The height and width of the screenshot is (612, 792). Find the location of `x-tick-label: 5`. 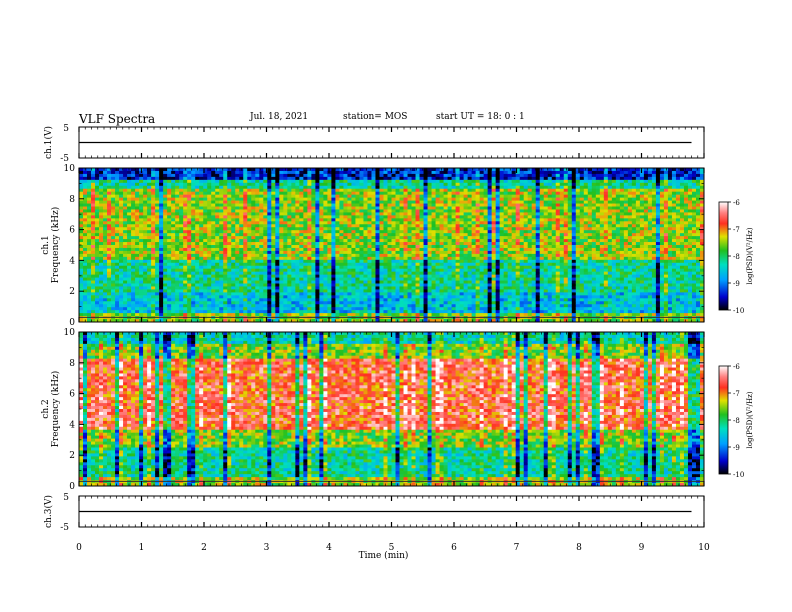

x-tick-label: 5 is located at coordinates (392, 548).